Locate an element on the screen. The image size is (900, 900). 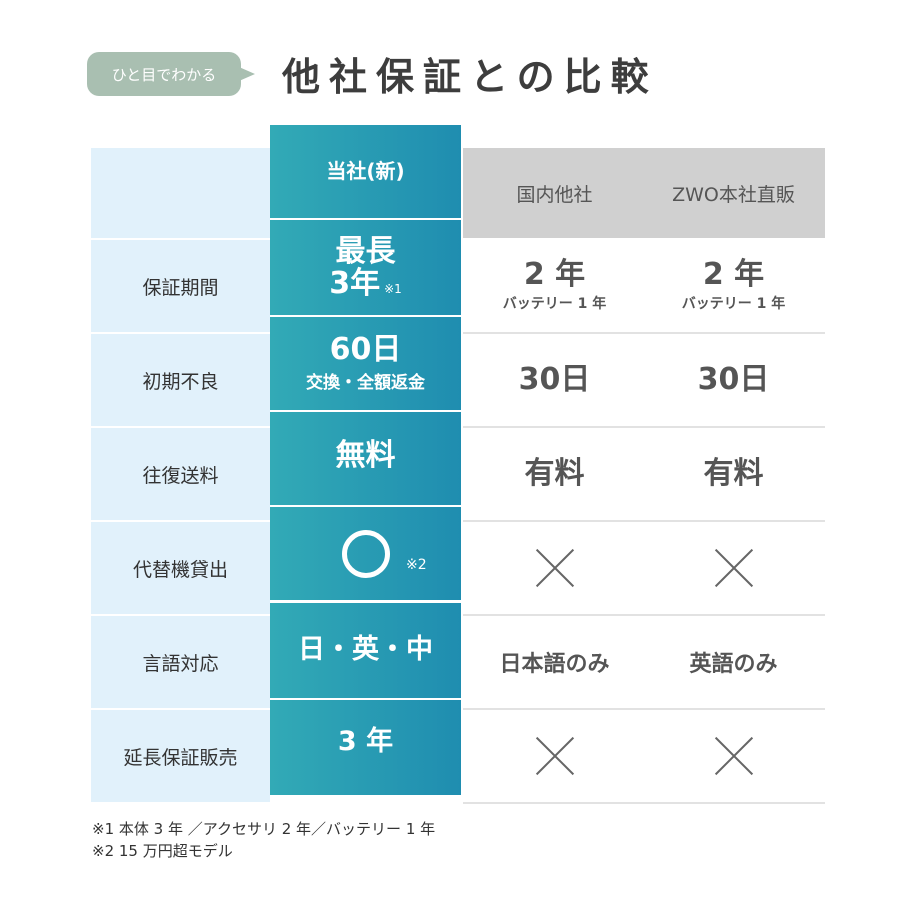
domestic-cell: 2 年バッテリー 1 年 is located at coordinates (554, 287).